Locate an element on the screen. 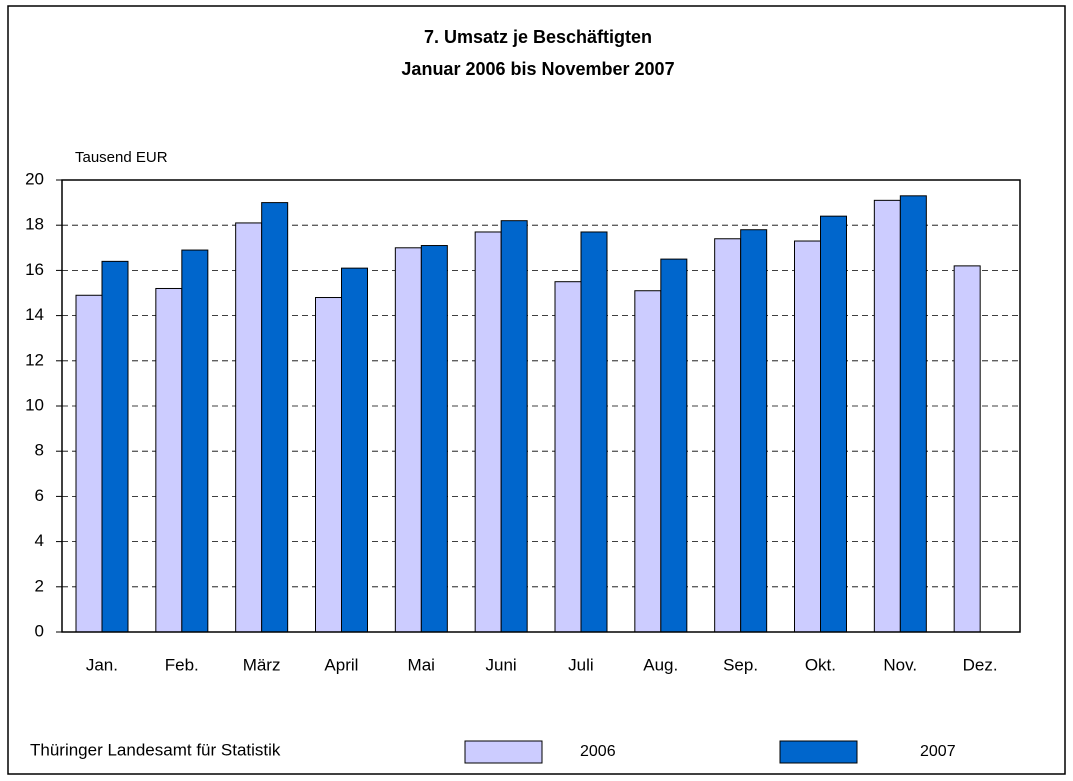 This screenshot has width=1073, height=781. x-tick-label: Okt. is located at coordinates (820, 664).